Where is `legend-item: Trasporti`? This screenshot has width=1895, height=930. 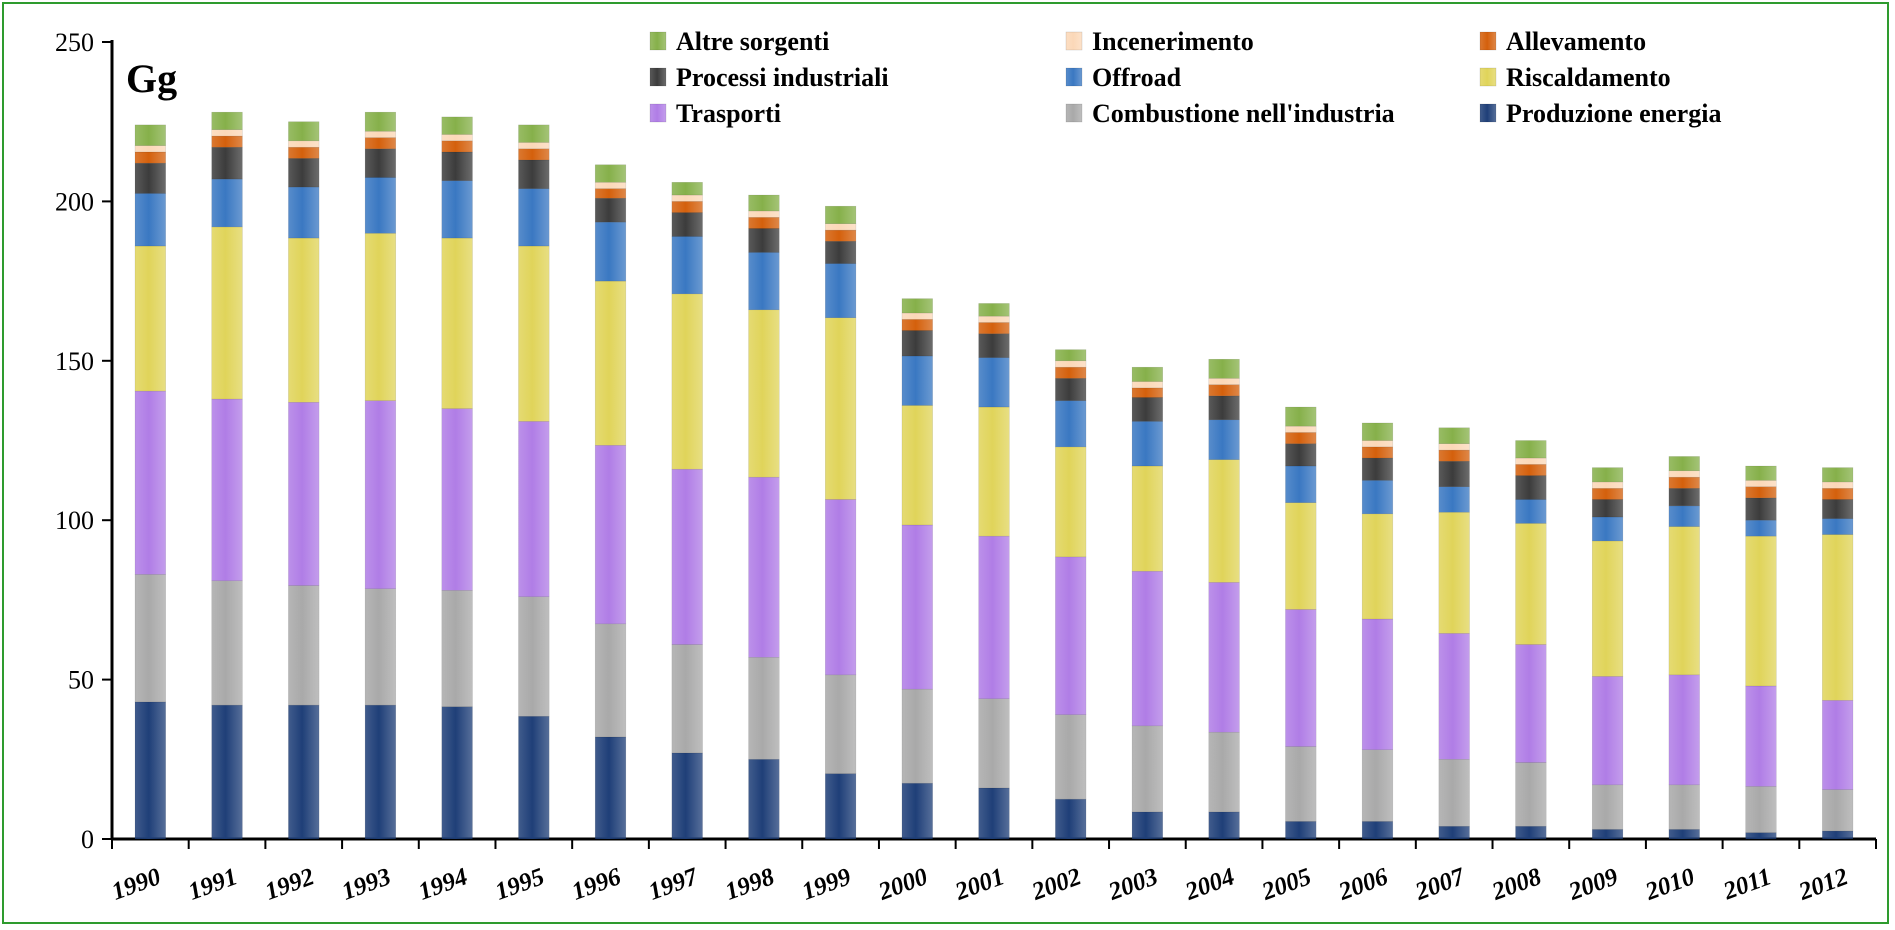
legend-item: Trasporti is located at coordinates (715, 113).